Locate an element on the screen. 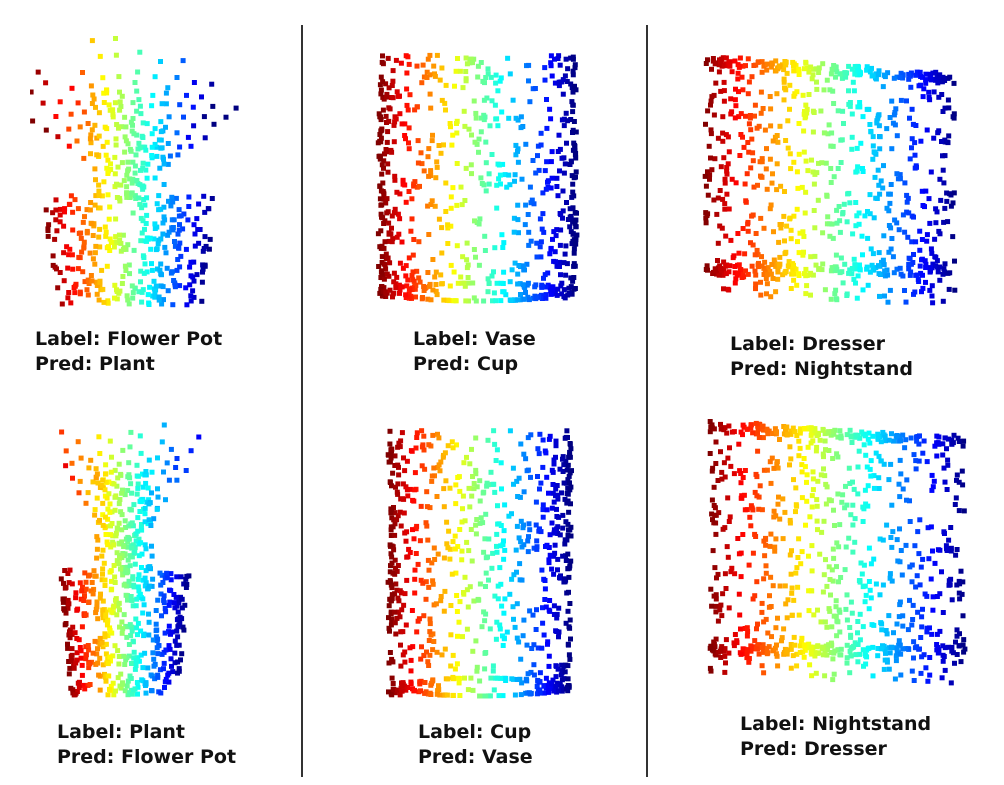  pred-text: Pred: Dresser is located at coordinates (813, 749).